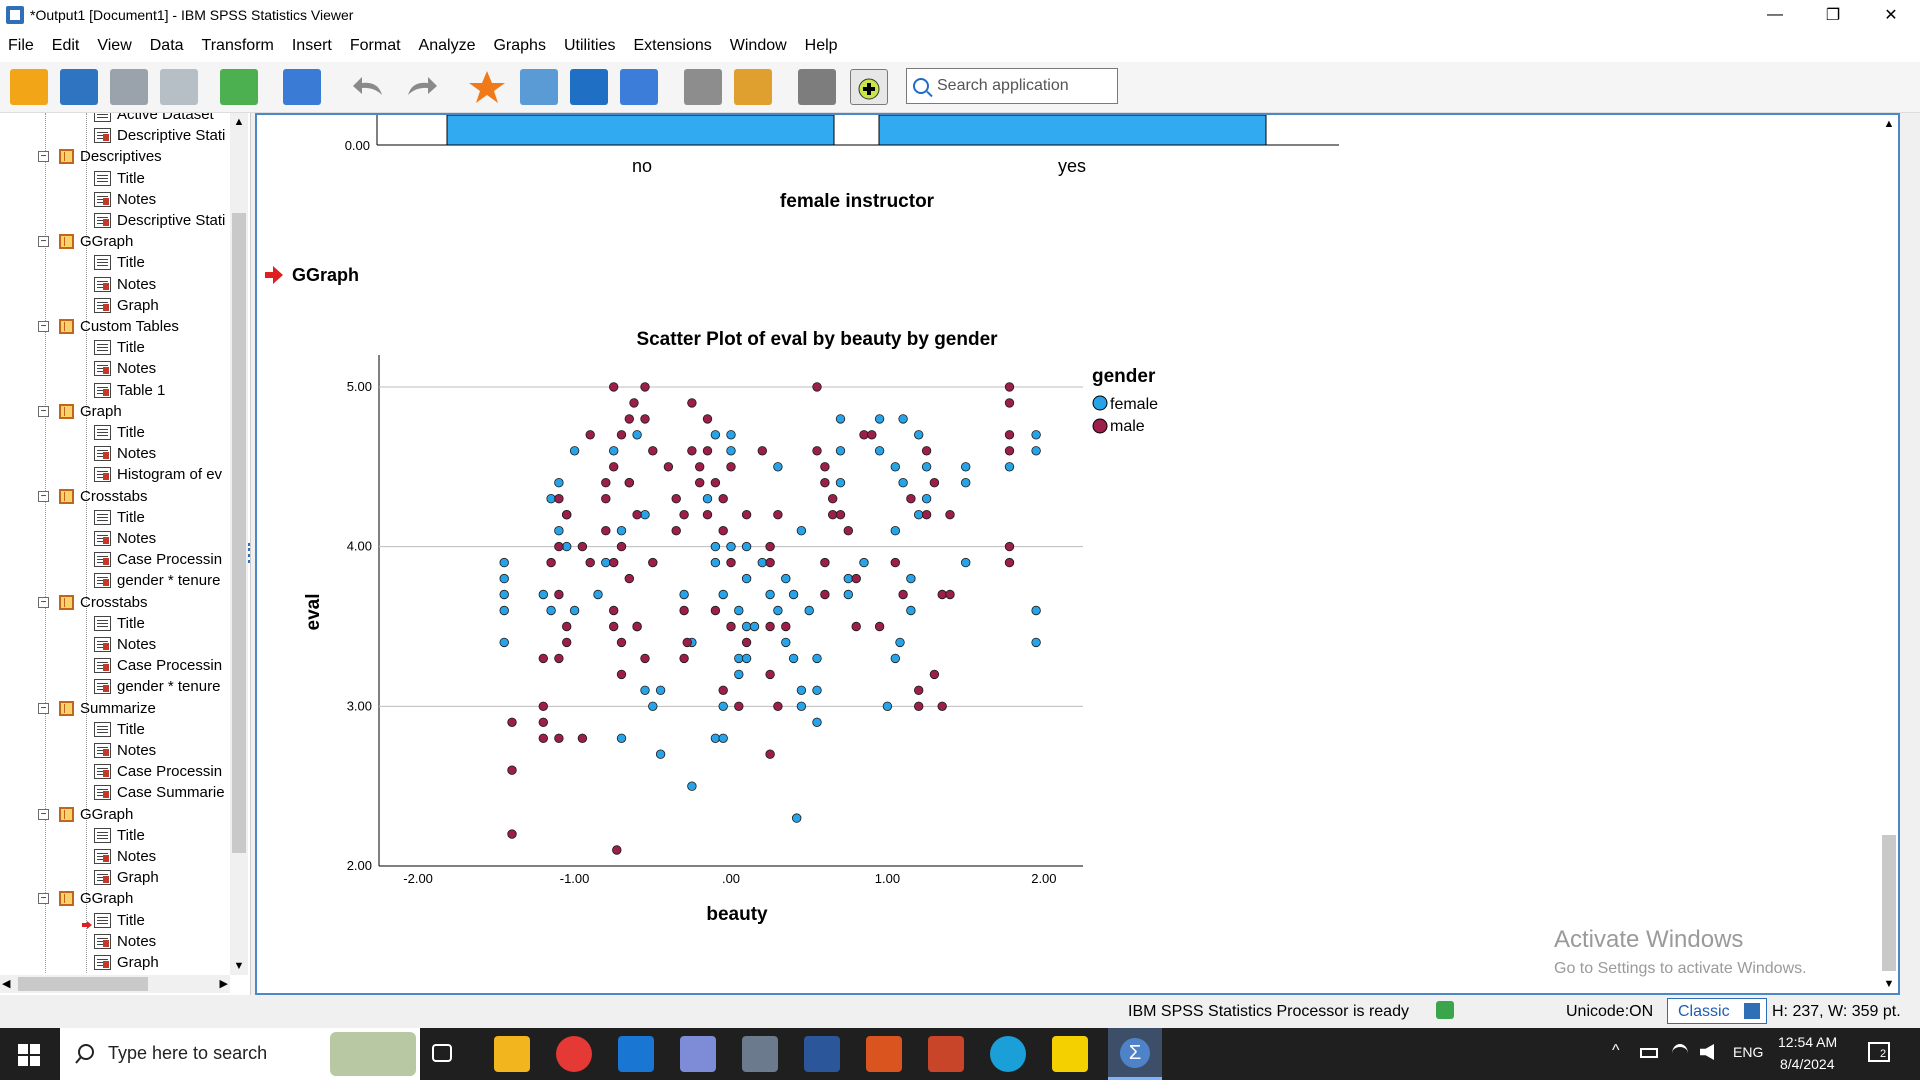 The width and height of the screenshot is (1920, 1080). Describe the element at coordinates (447, 45) in the screenshot. I see `menu-analyze: Analyze` at that location.